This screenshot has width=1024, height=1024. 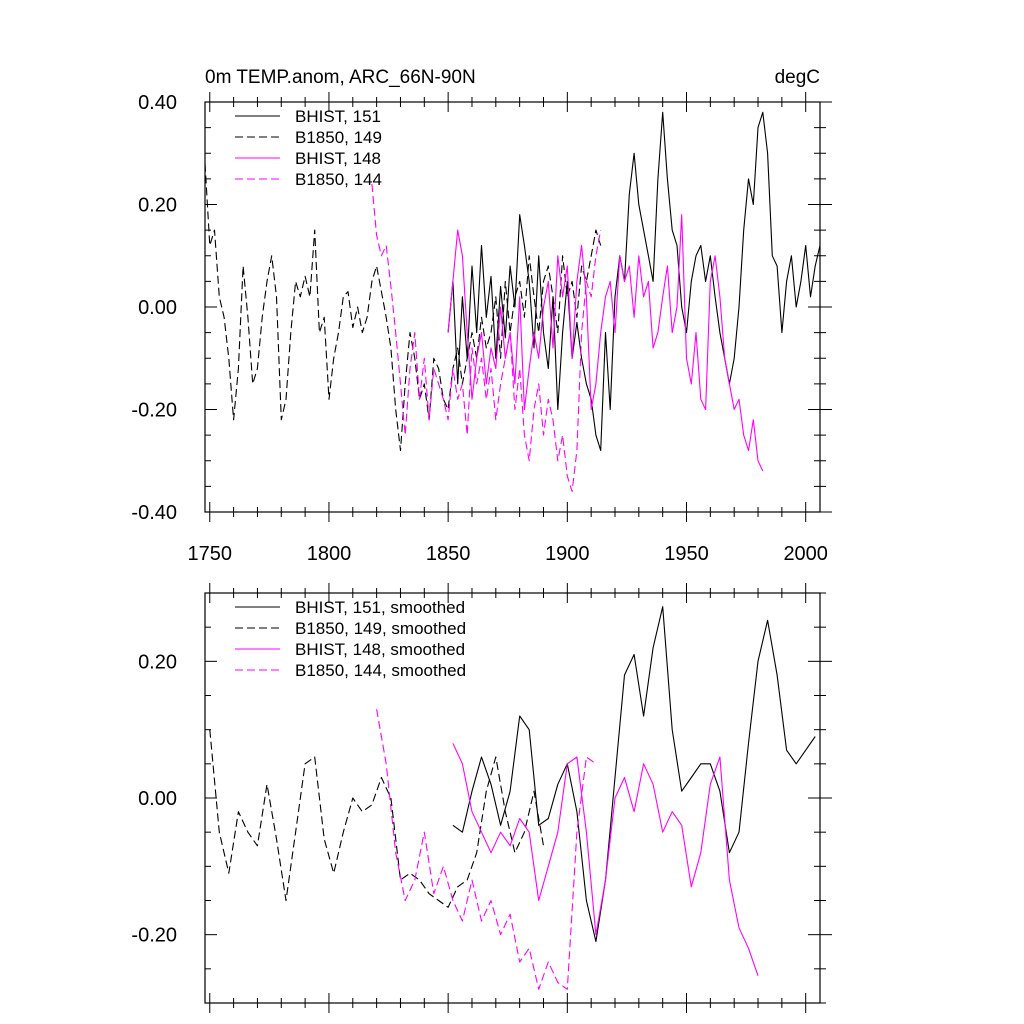 What do you see at coordinates (154, 513) in the screenshot?
I see `y-tick-label: -0.40` at bounding box center [154, 513].